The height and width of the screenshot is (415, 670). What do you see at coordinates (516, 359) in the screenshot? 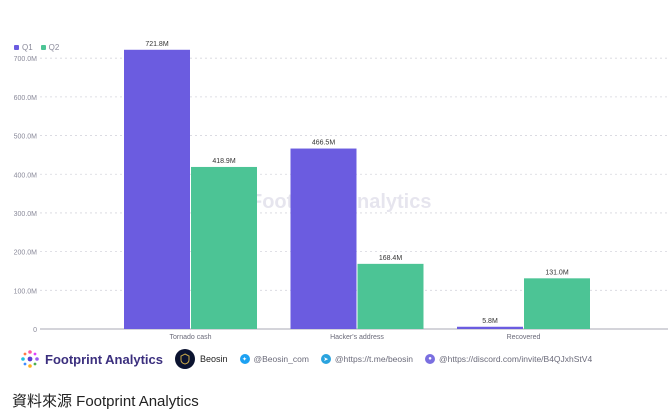
I see `discord-handle: @https://discord.com/invite/B4QJxhStV4` at bounding box center [516, 359].